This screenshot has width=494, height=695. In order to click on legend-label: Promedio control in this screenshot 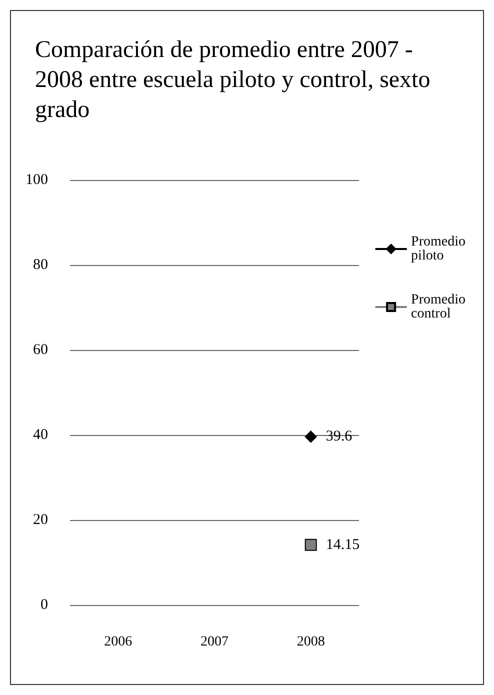, I will do `click(440, 307)`.